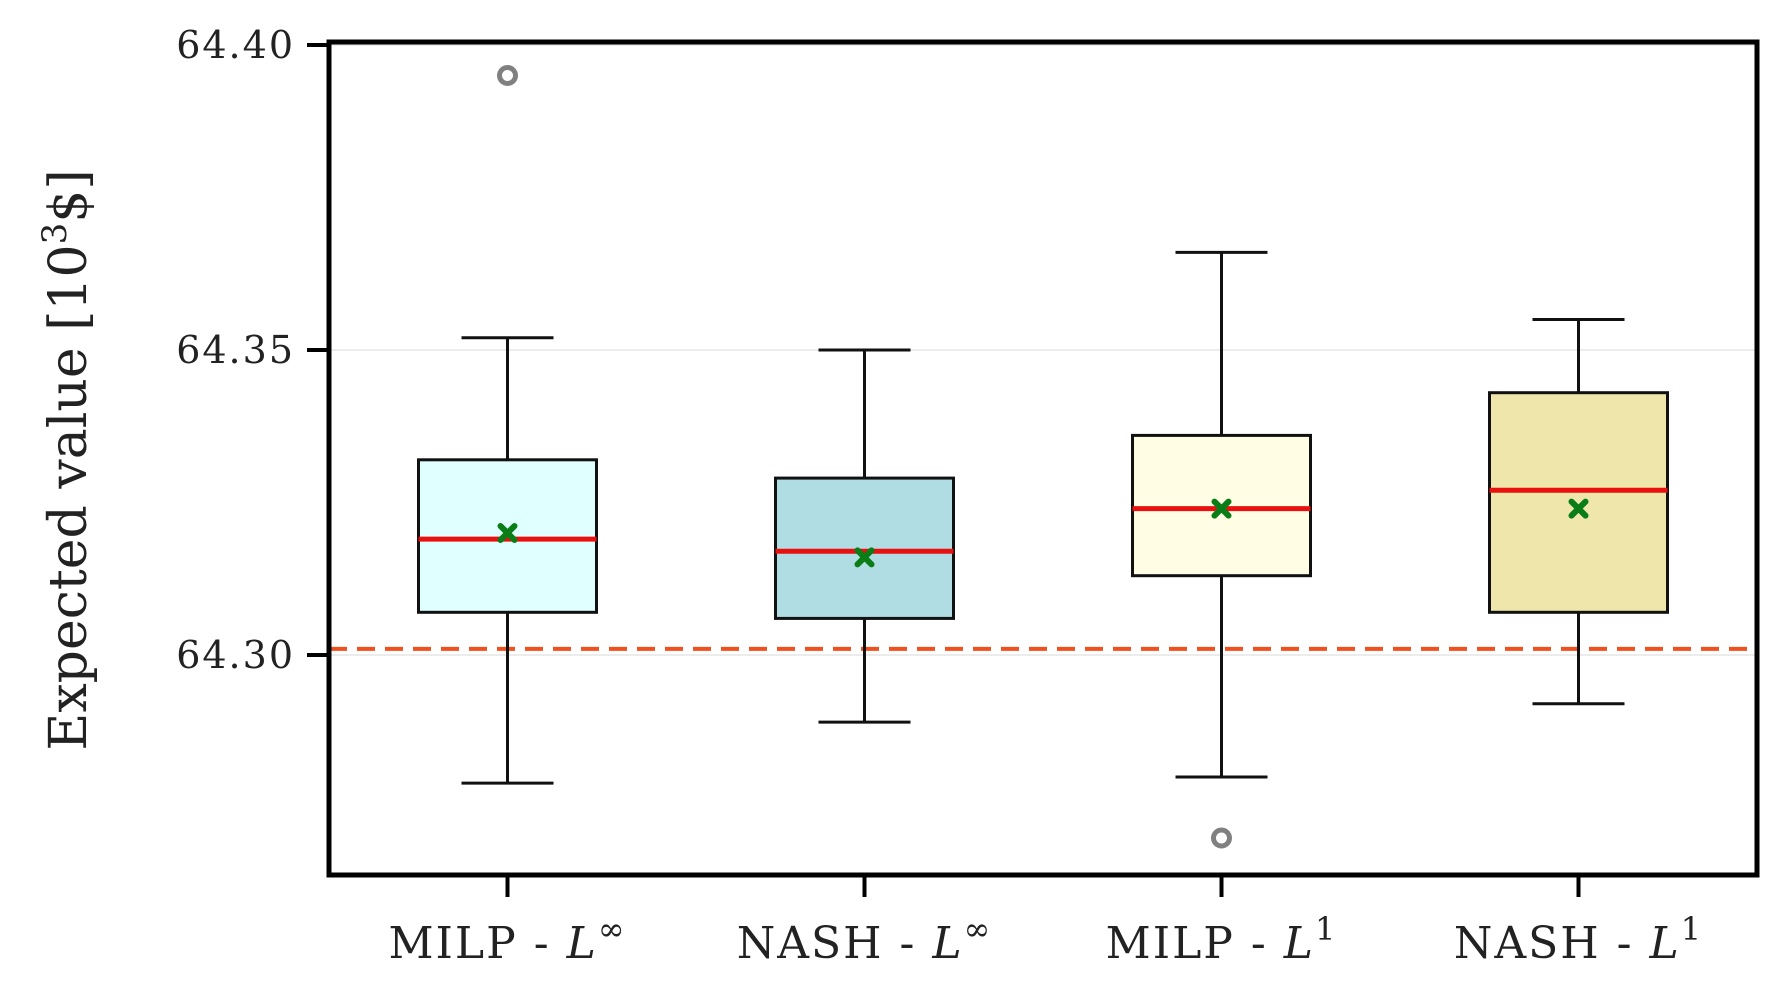 This screenshot has height=1004, width=1772. Describe the element at coordinates (235, 350) in the screenshot. I see `y-tick-label: 64.35` at that location.